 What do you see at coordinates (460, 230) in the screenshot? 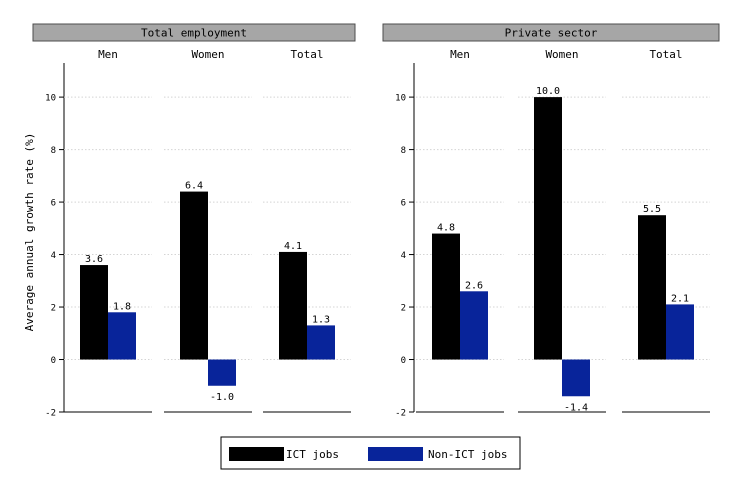
I see `bar-group: Men 4.8 2.6` at bounding box center [460, 230].